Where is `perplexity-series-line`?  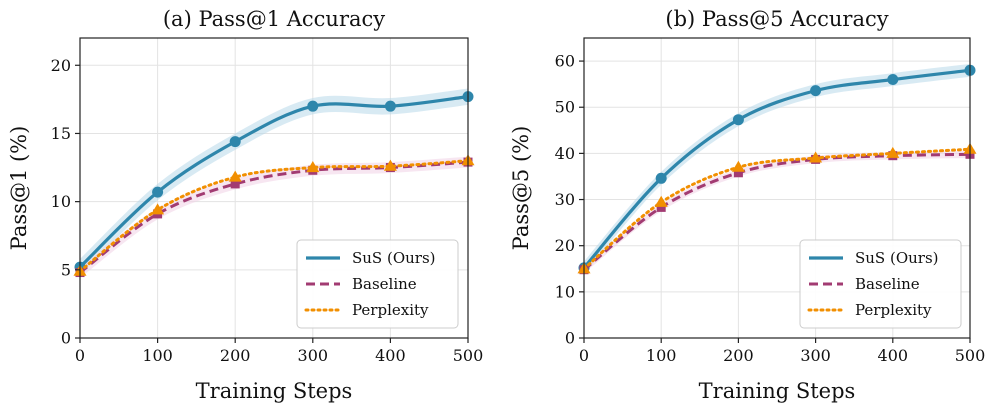 perplexity-series-line is located at coordinates (274, 216).